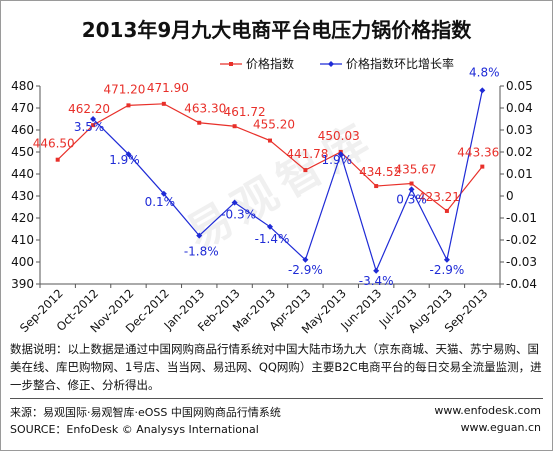 This screenshot has height=451, width=553. Describe the element at coordinates (22, 108) in the screenshot. I see `left-tick-label: 470` at that location.